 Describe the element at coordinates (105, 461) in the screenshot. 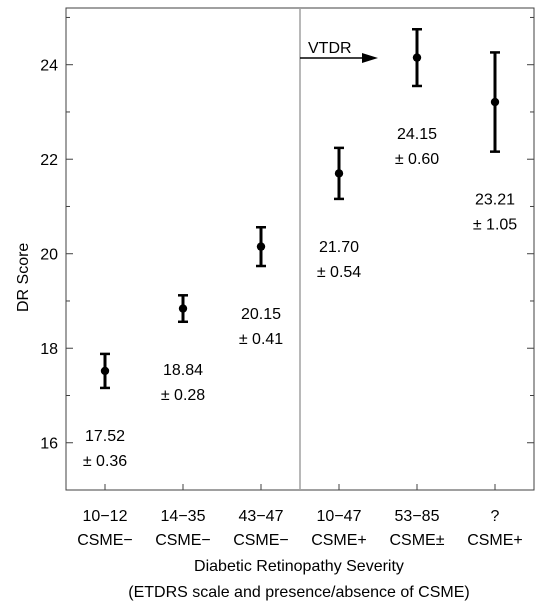

I see `error-label: ± 0.36` at that location.